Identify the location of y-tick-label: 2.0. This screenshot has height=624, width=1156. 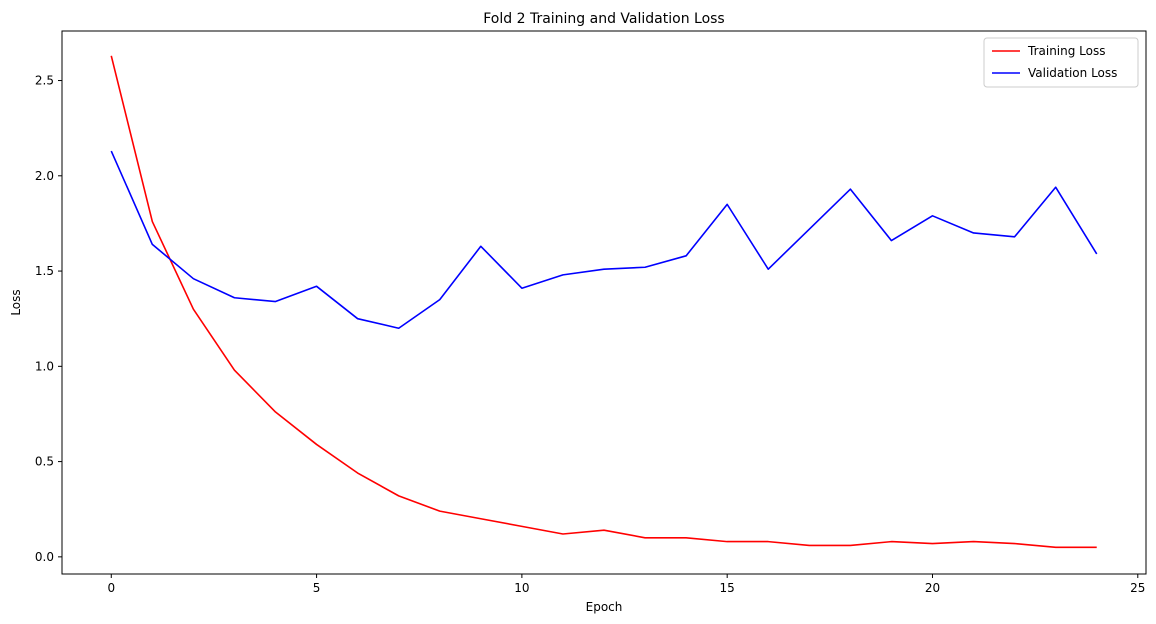
(44, 176).